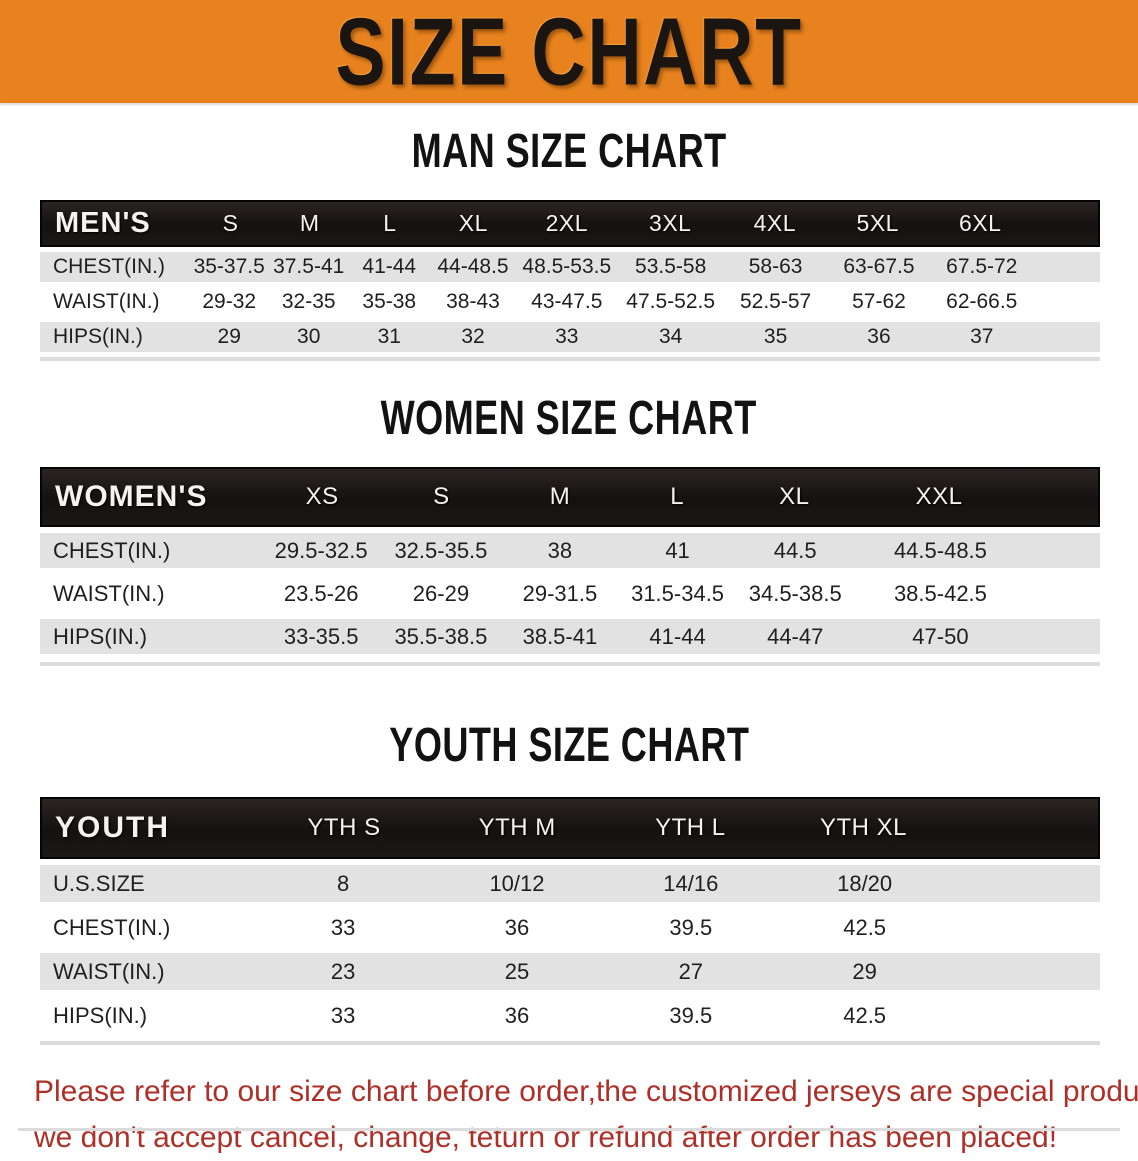  What do you see at coordinates (775, 336) in the screenshot?
I see `table-cell: 35` at bounding box center [775, 336].